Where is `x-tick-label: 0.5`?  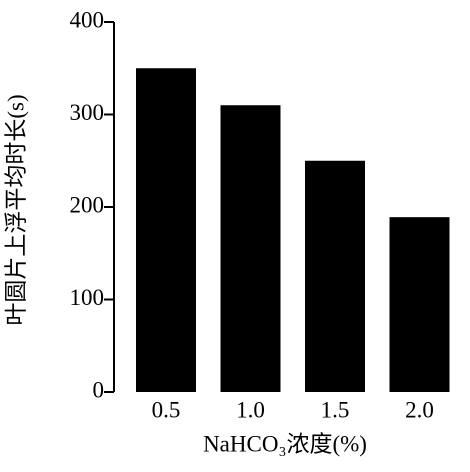
x-tick-label: 0.5 is located at coordinates (166, 409).